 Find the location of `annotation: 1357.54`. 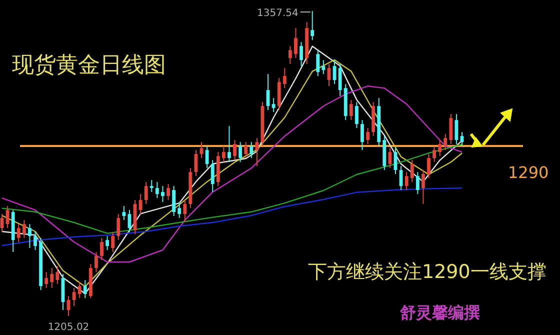

annotation: 1357.54 is located at coordinates (277, 13).